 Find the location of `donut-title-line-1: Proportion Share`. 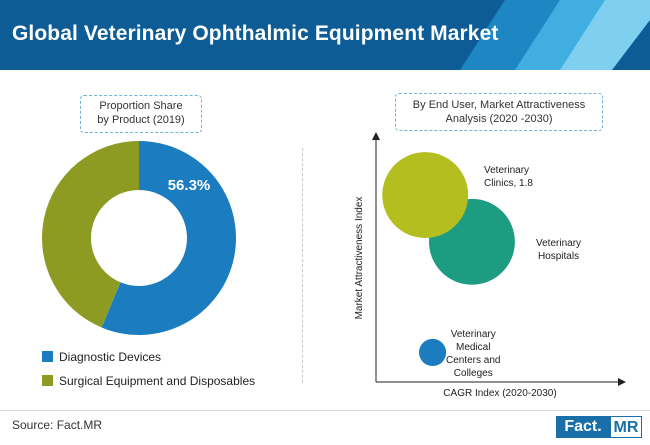

donut-title-line-1: Proportion Share is located at coordinates (141, 106).